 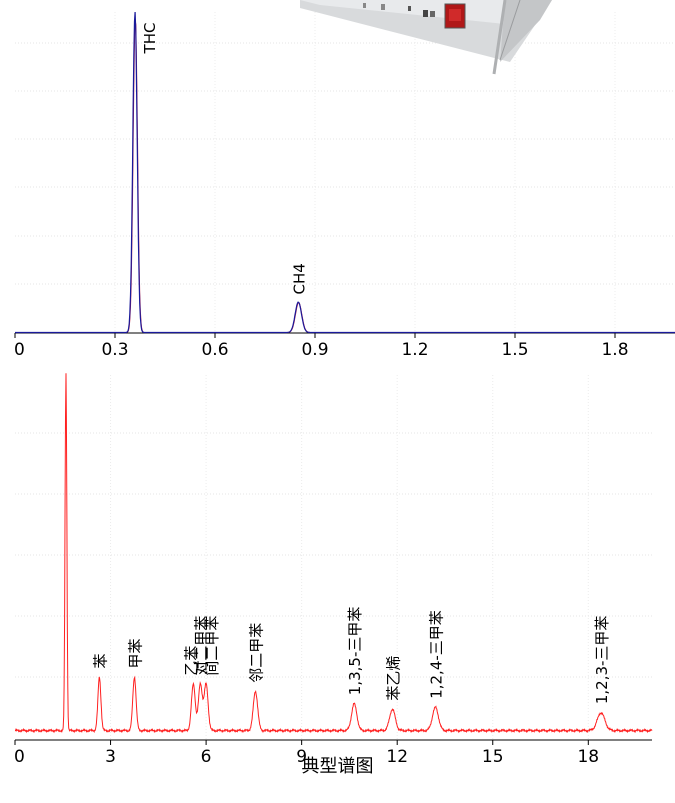 What do you see at coordinates (588, 757) in the screenshot?
I see `x-tick-label: 18` at bounding box center [588, 757].